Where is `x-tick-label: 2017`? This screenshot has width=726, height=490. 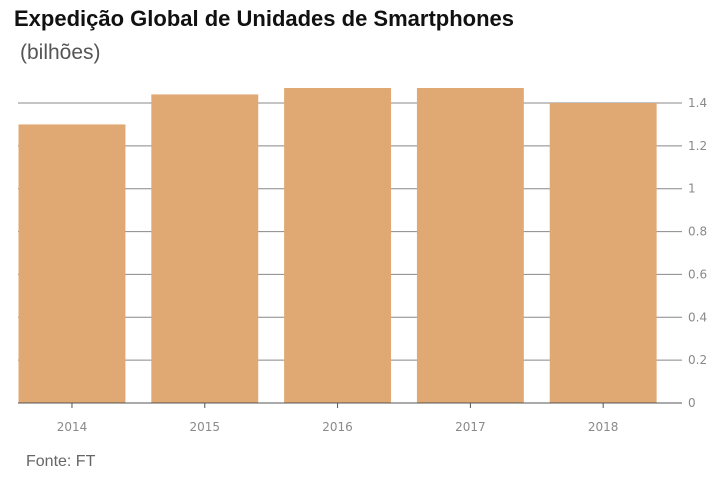 x-tick-label: 2017 is located at coordinates (470, 427).